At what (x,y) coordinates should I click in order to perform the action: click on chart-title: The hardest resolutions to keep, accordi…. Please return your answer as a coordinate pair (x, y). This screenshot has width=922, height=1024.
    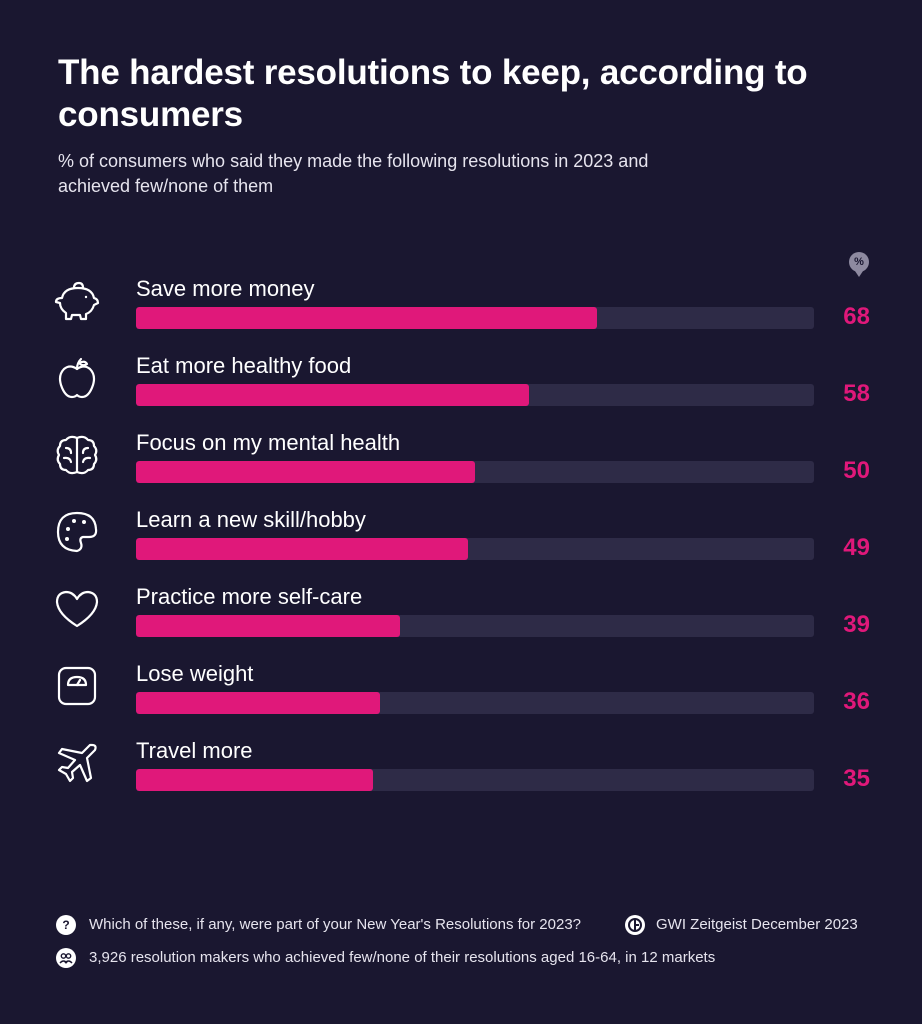
    Looking at the image, I should click on (433, 93).